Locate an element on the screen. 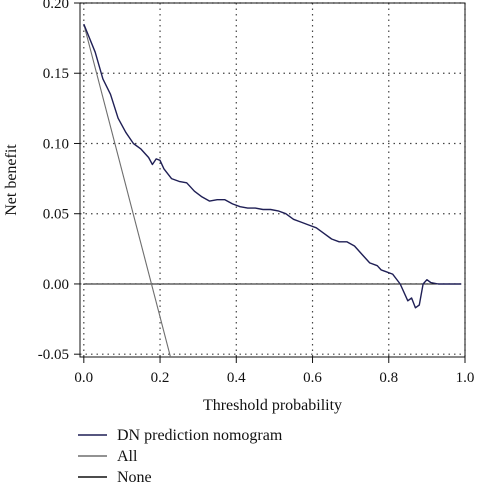 The image size is (477, 486). y-tick-label: 0.05 is located at coordinates (56, 215).